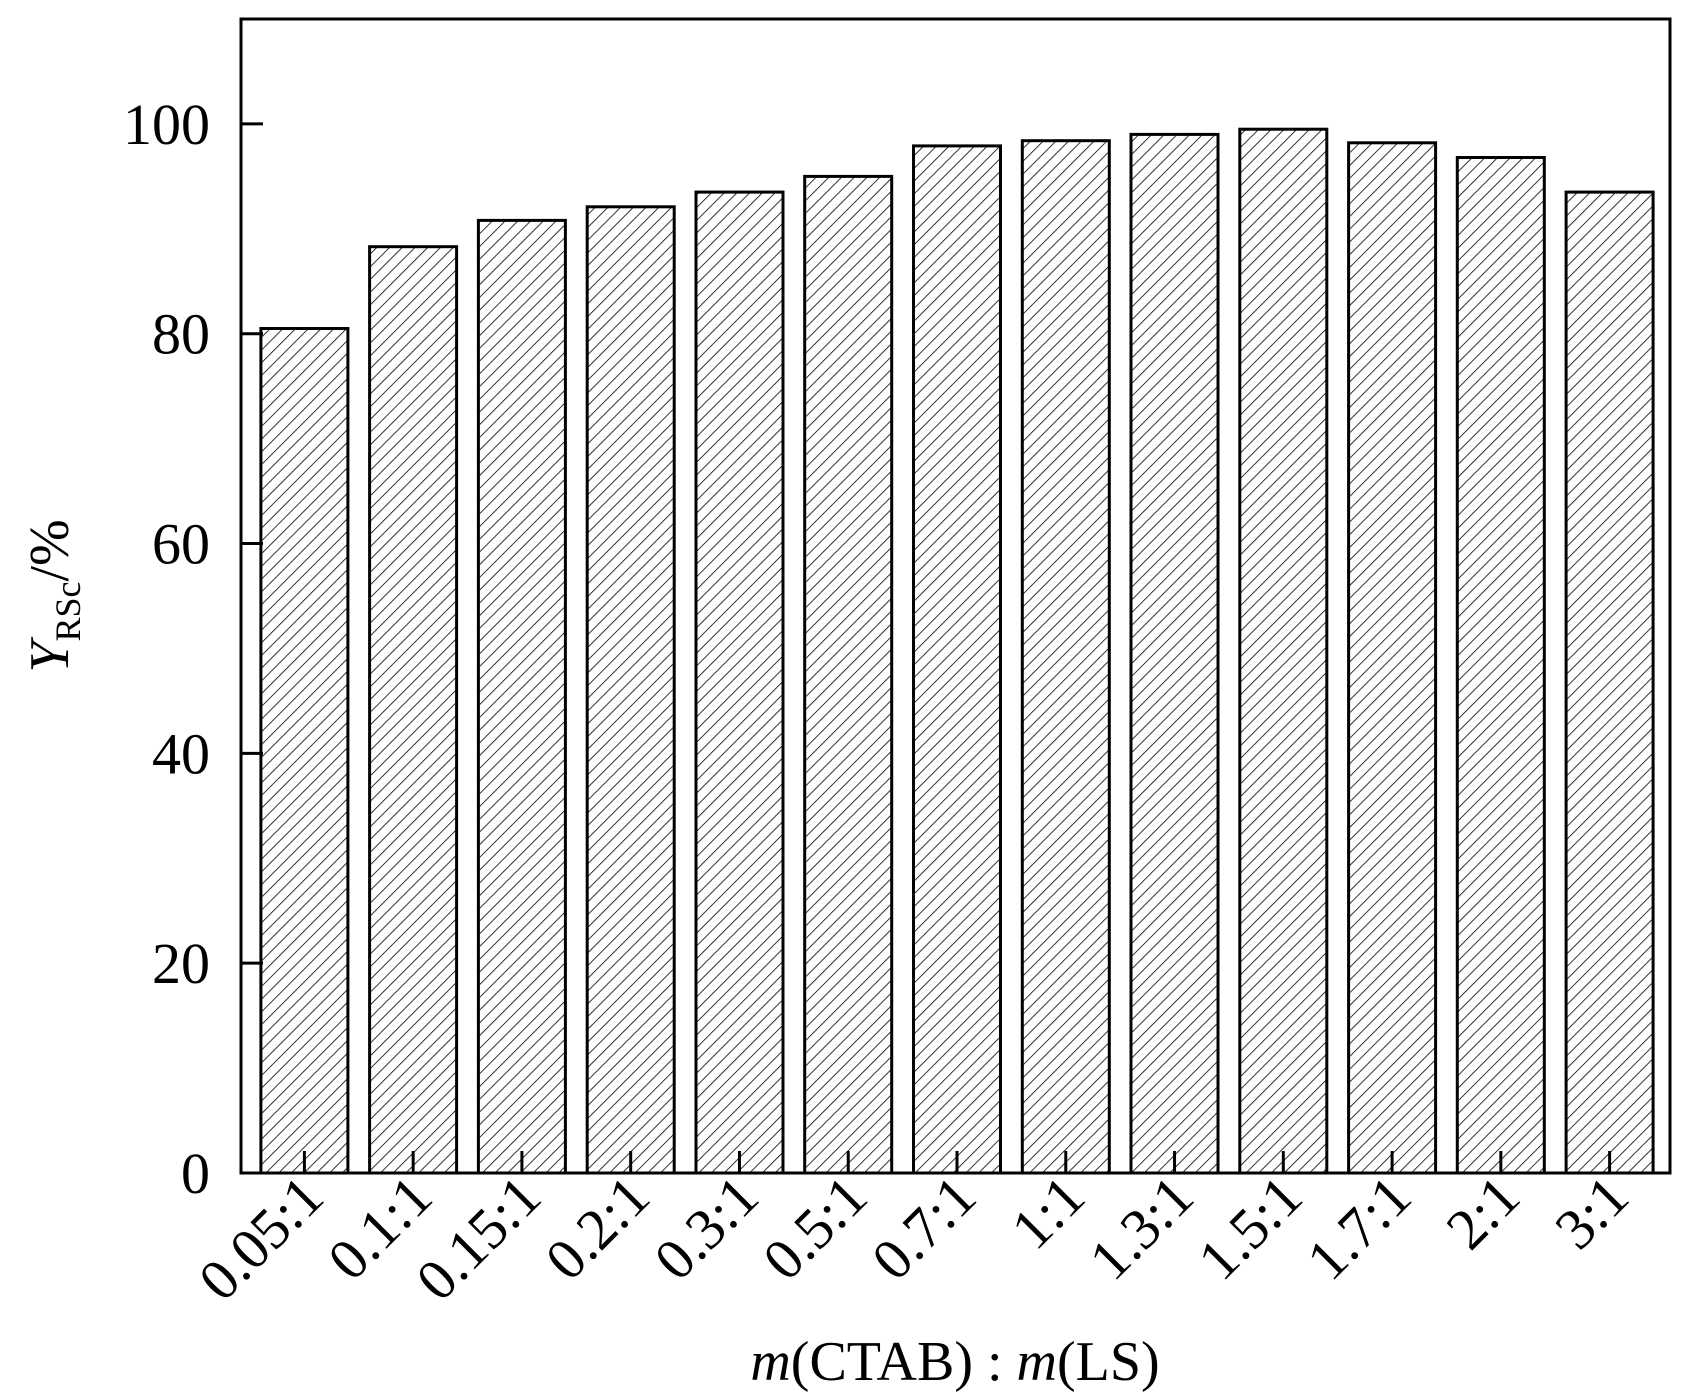 The width and height of the screenshot is (1689, 1400). I want to click on x-axis-title-m1: m, so click(770, 1362).